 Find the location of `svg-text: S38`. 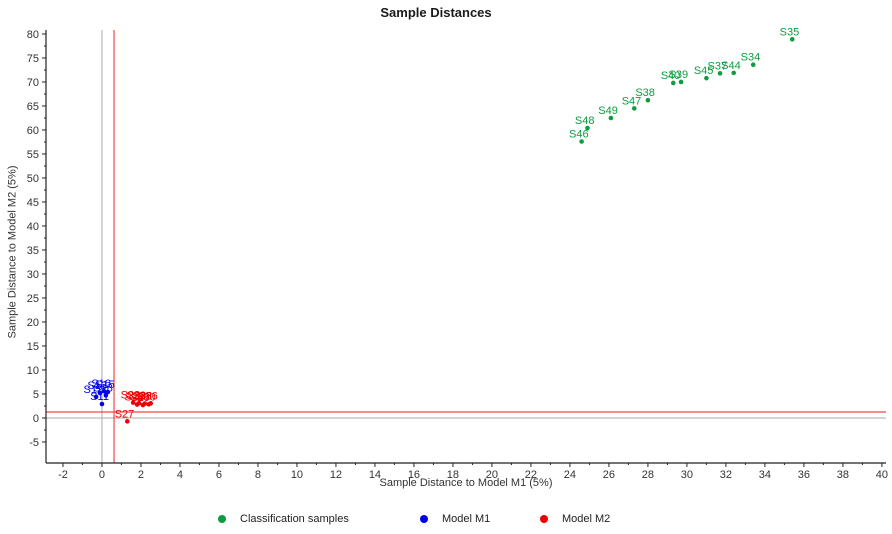

svg-text: S38 is located at coordinates (645, 93).